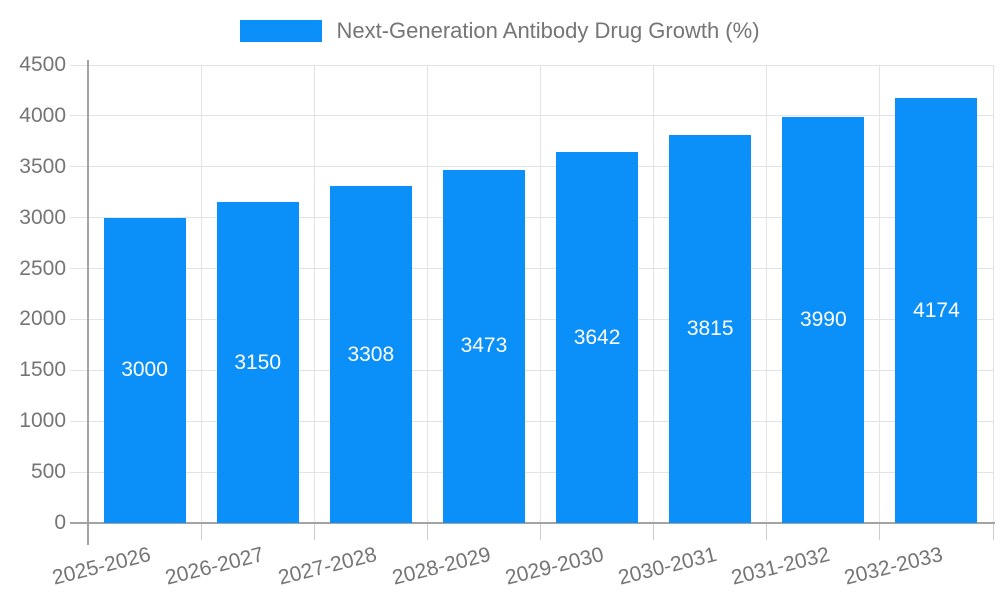 This screenshot has height=600, width=1000. What do you see at coordinates (42, 319) in the screenshot?
I see `y-tick-label: 2000` at bounding box center [42, 319].